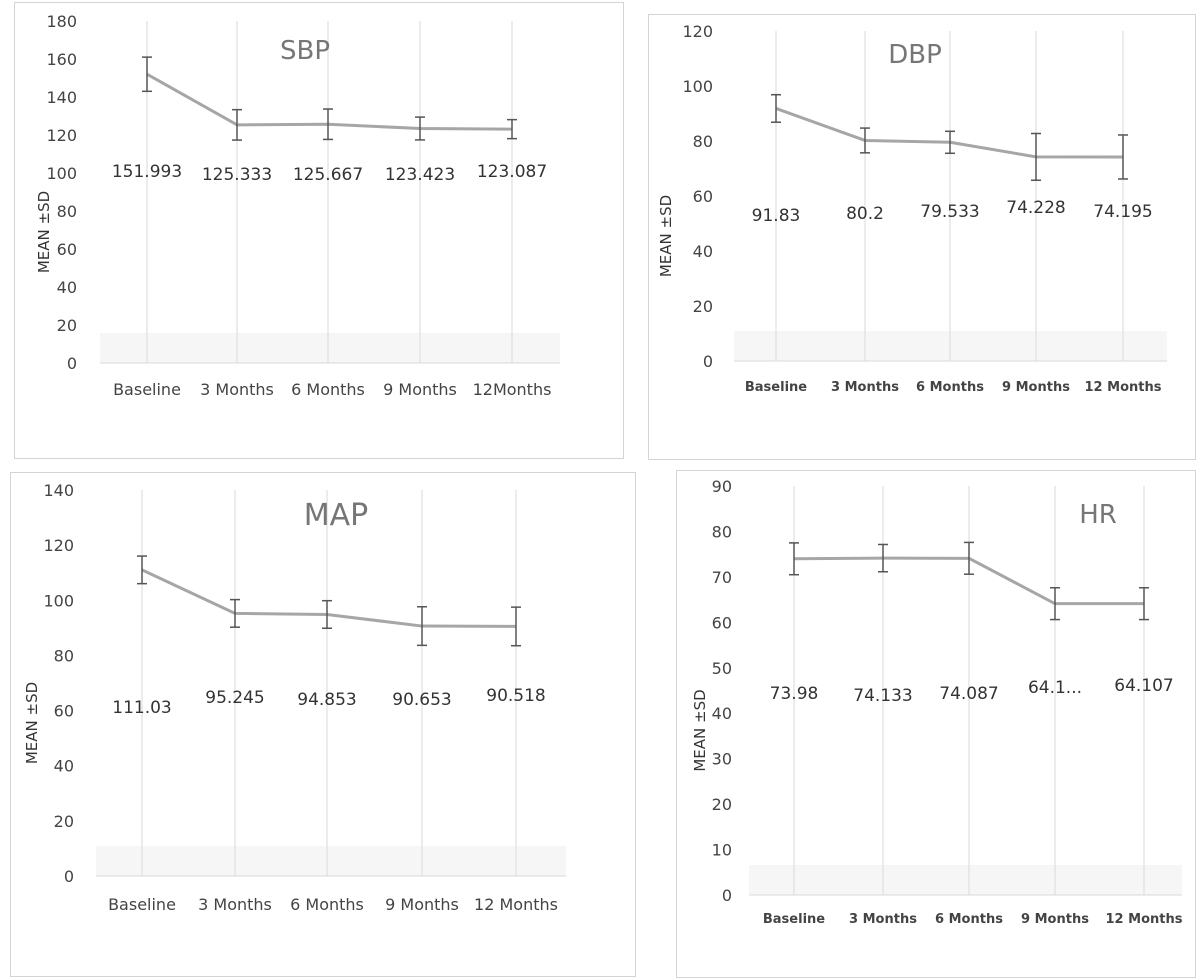 The image size is (1196, 978). Describe the element at coordinates (235, 904) in the screenshot. I see `map-x-tick-label: 3 Months` at that location.